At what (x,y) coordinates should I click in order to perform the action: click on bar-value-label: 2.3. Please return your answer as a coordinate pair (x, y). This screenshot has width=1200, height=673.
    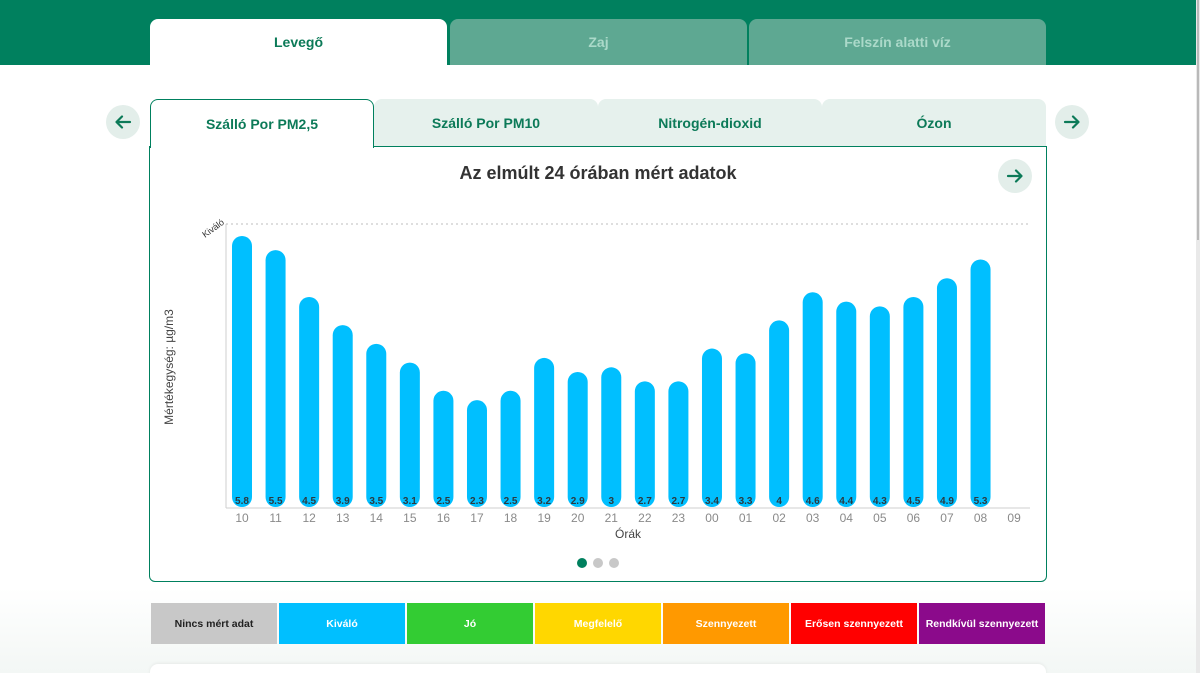
    Looking at the image, I should click on (477, 501).